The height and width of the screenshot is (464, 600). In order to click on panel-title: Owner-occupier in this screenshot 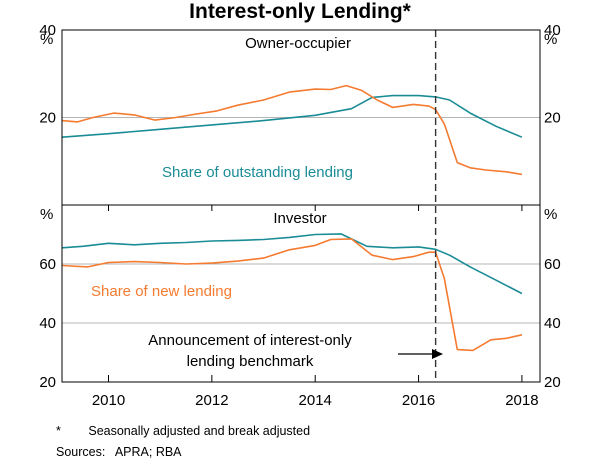, I will do `click(298, 43)`.